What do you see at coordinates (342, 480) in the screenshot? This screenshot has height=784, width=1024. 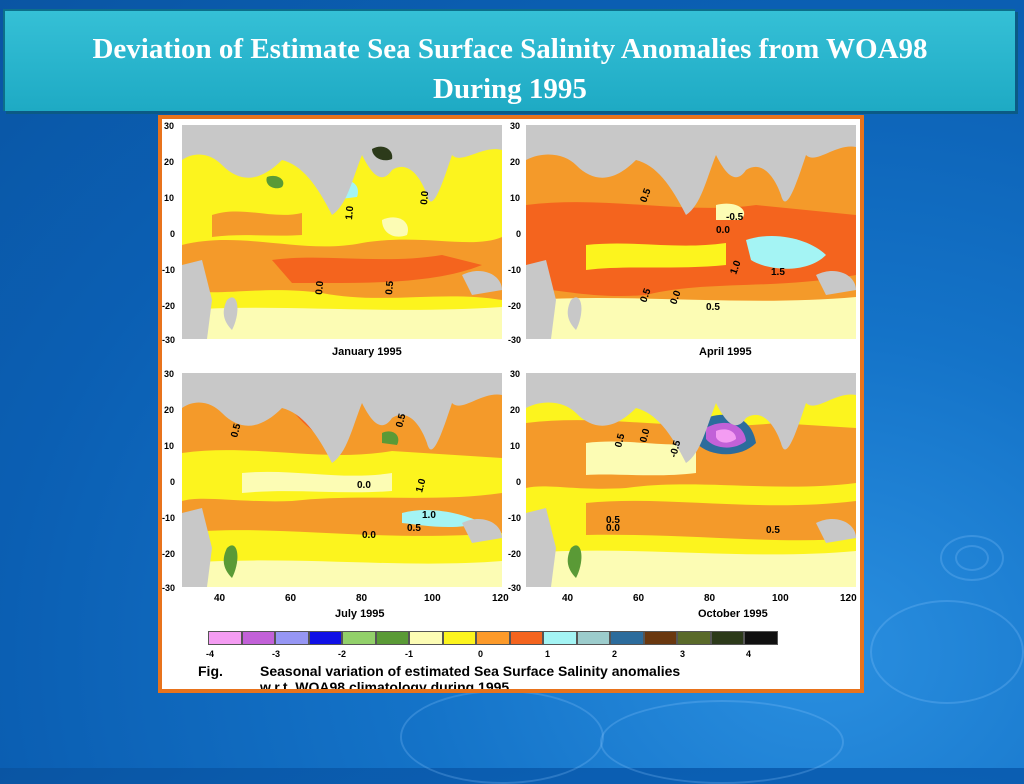 I see `map-panel-july: 0.5 0.5 0.0 1.0 1.0 0.5 0.0` at bounding box center [342, 480].